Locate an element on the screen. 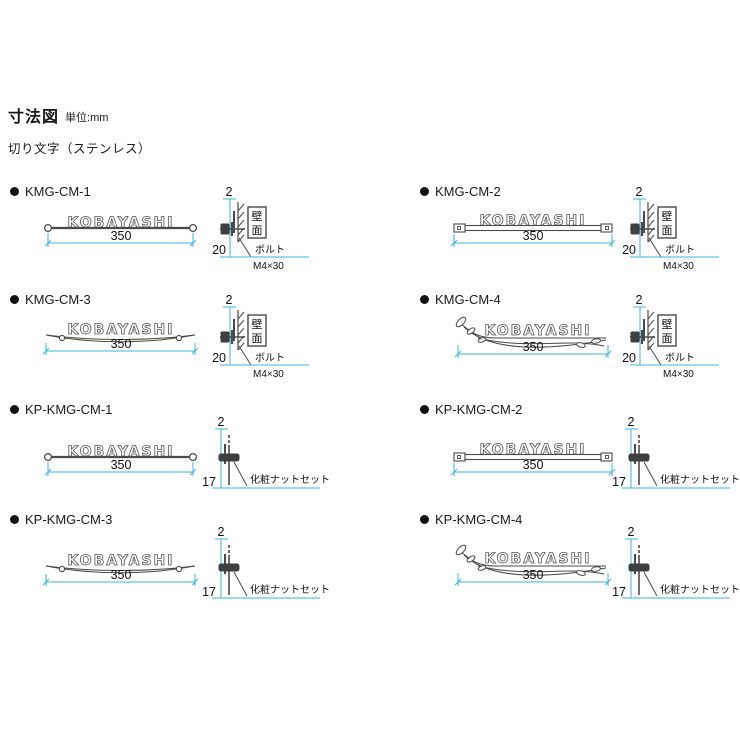 This screenshot has height=740, width=740. model-label: KMG-CM-3 is located at coordinates (50, 299).